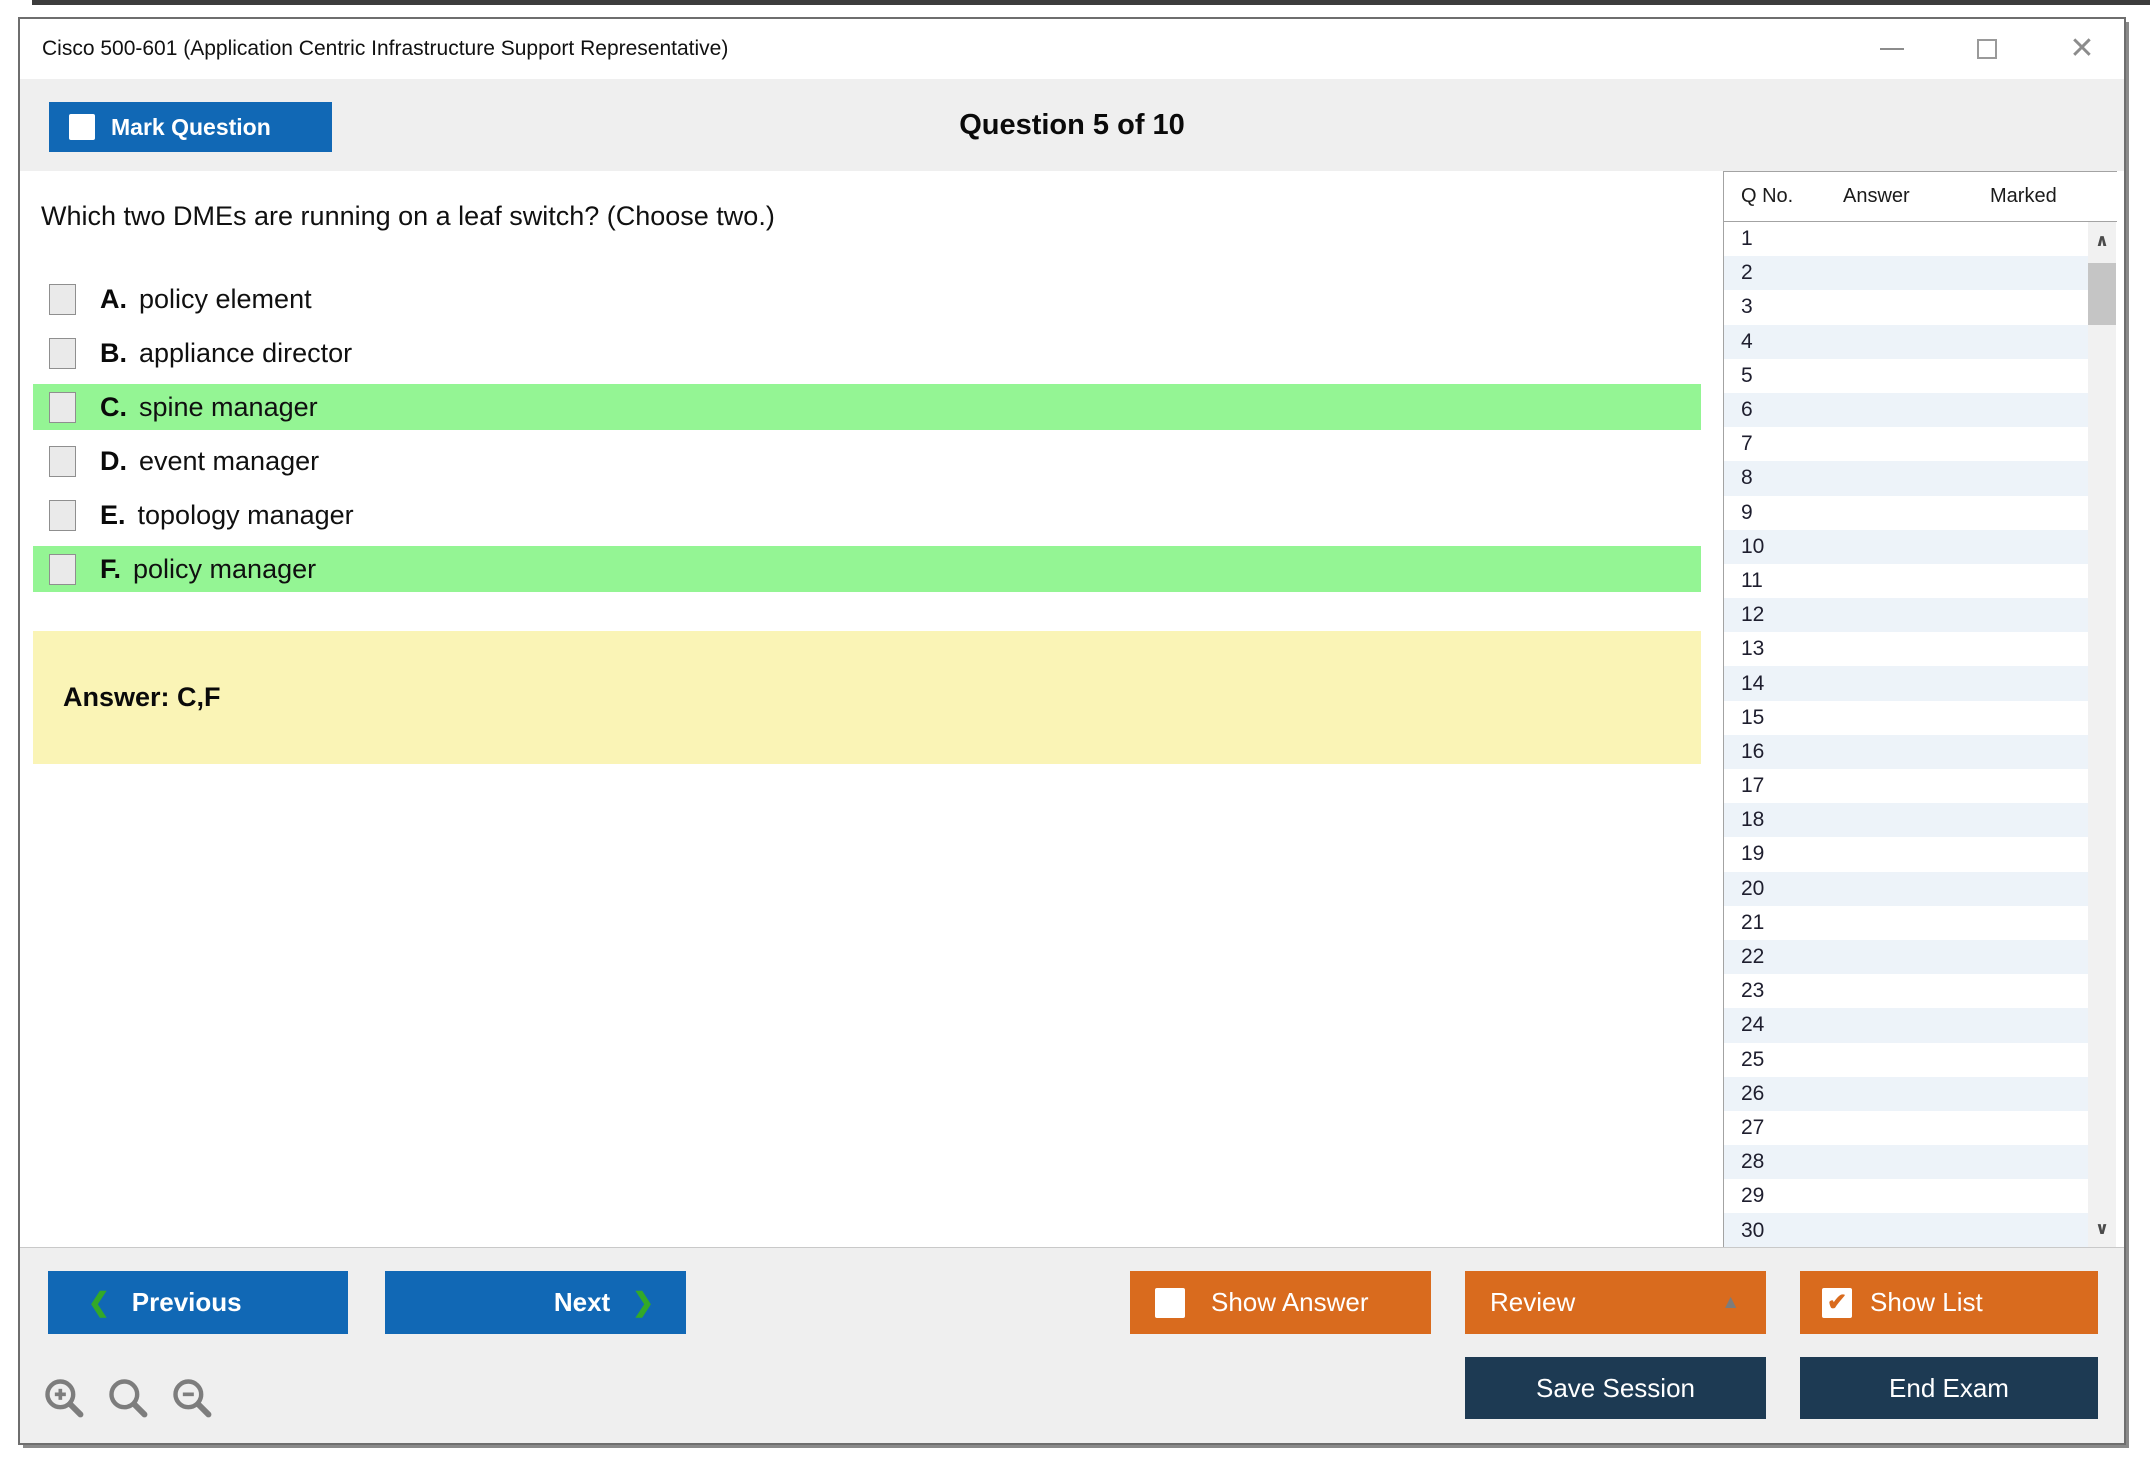  What do you see at coordinates (1906, 478) in the screenshot?
I see `question-list-row: 8` at bounding box center [1906, 478].